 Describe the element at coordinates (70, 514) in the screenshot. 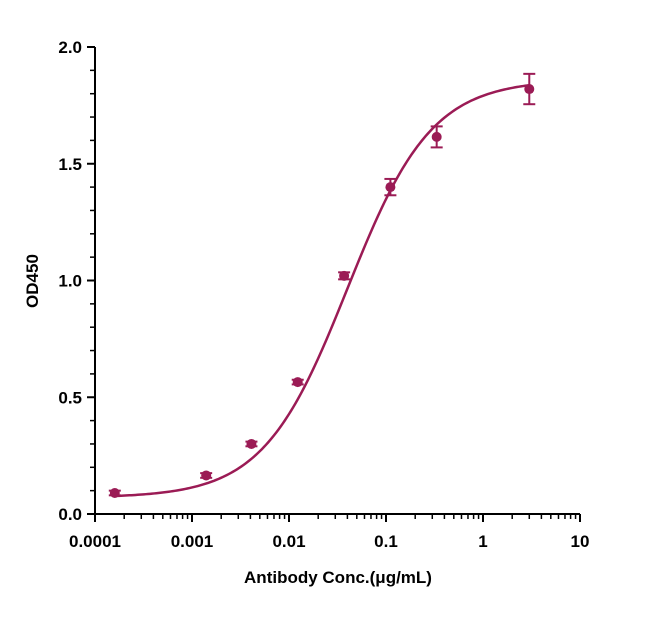

I see `y-tick-label: 0.0` at that location.